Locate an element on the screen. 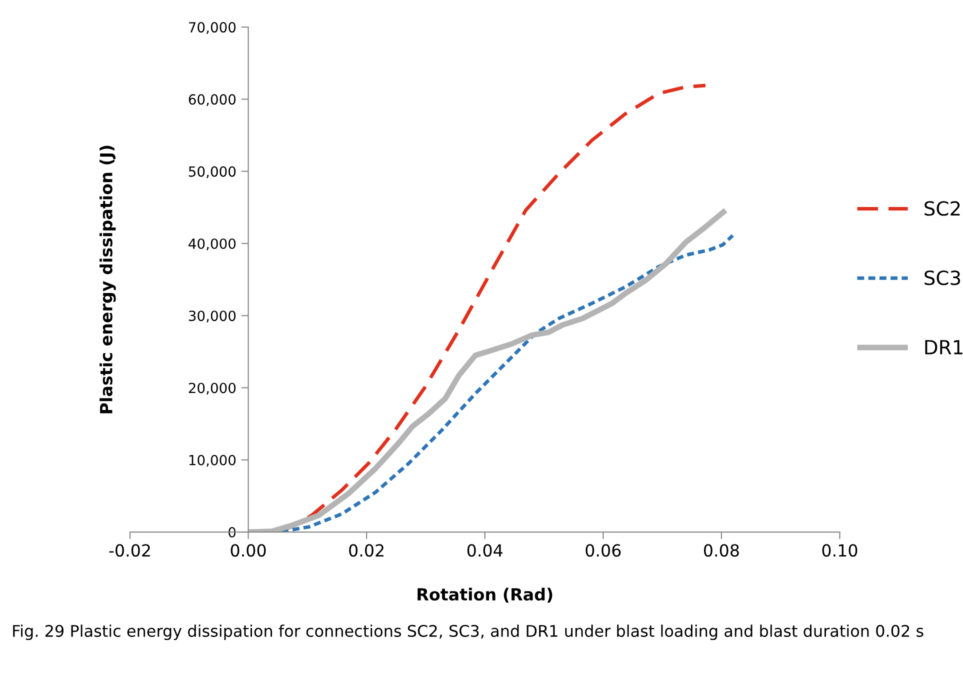 The width and height of the screenshot is (963, 694). x-tick-label: 0.00 is located at coordinates (248, 550).